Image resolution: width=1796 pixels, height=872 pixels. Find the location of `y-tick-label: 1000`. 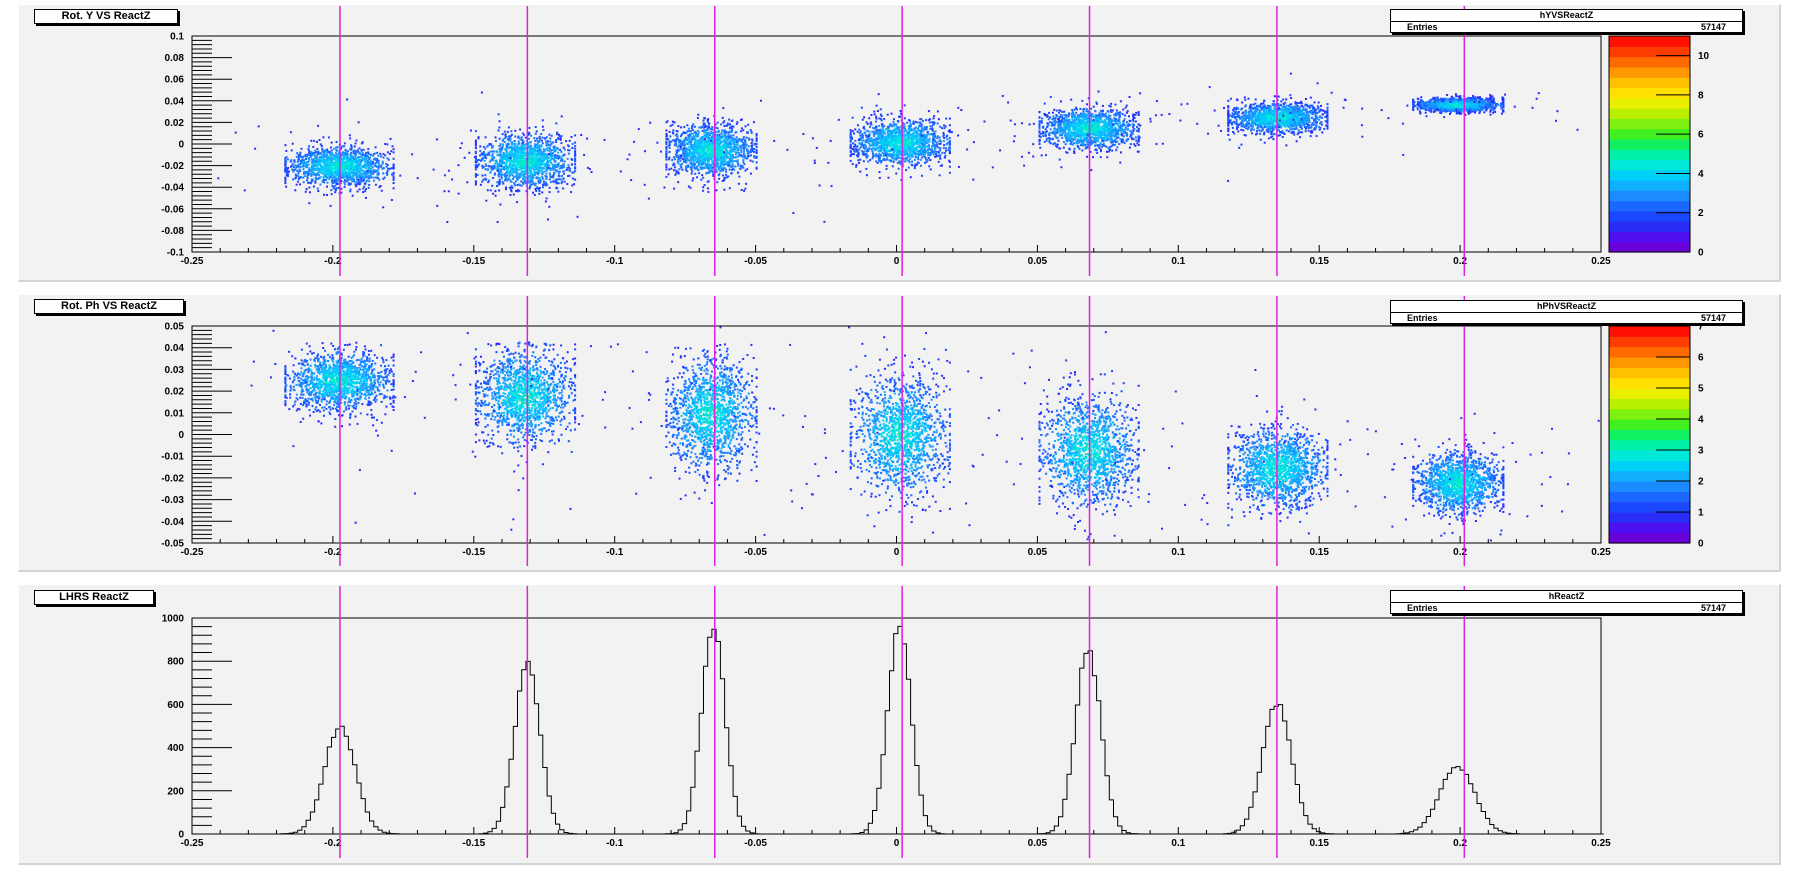

y-tick-label: 1000 is located at coordinates (173, 619).